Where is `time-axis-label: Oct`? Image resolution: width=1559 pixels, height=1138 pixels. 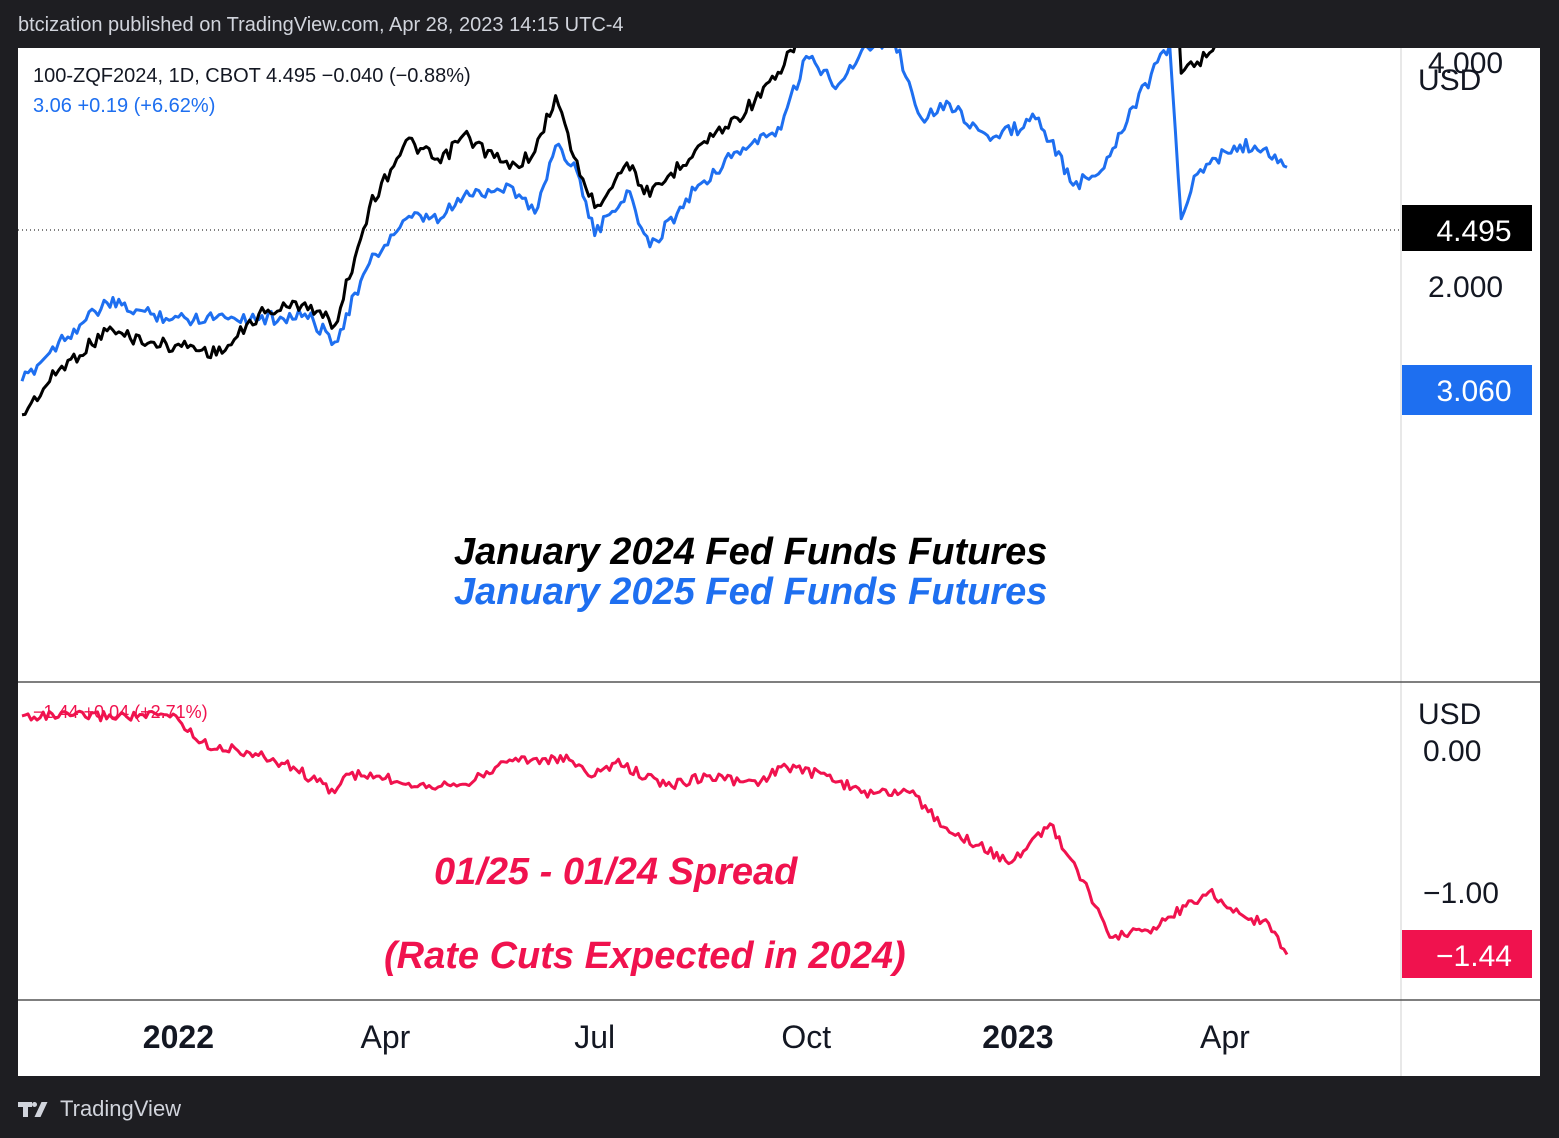
time-axis-label: Oct is located at coordinates (806, 1037).